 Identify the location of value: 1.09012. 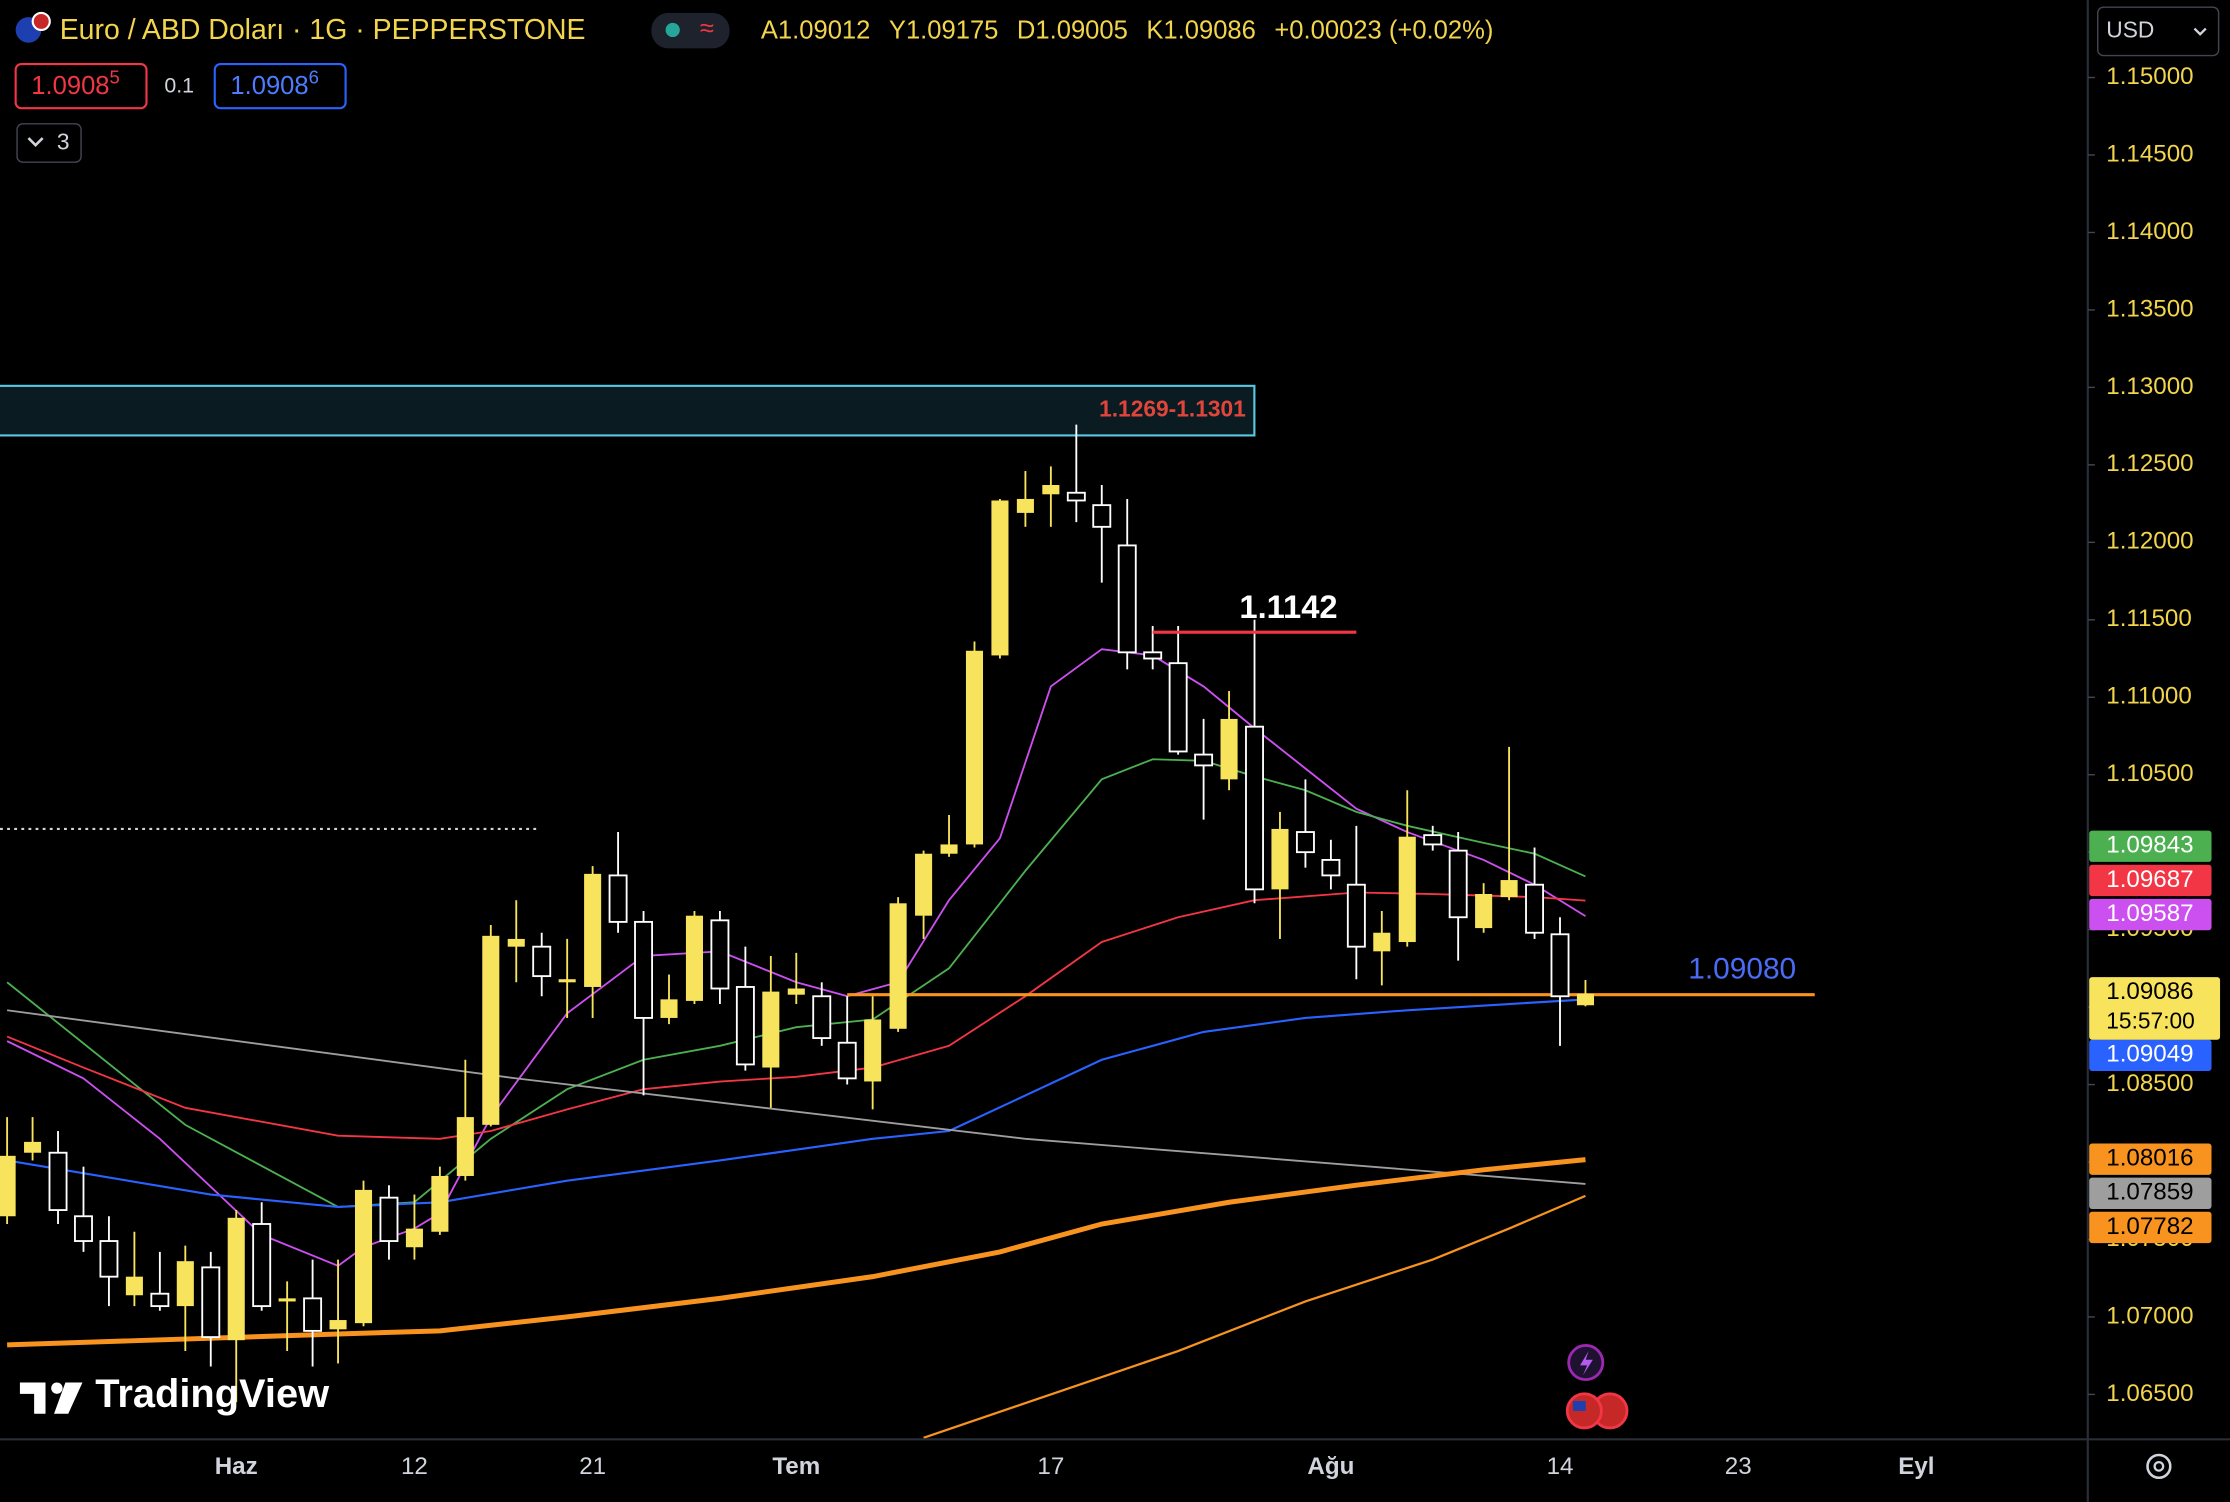
(824, 30).